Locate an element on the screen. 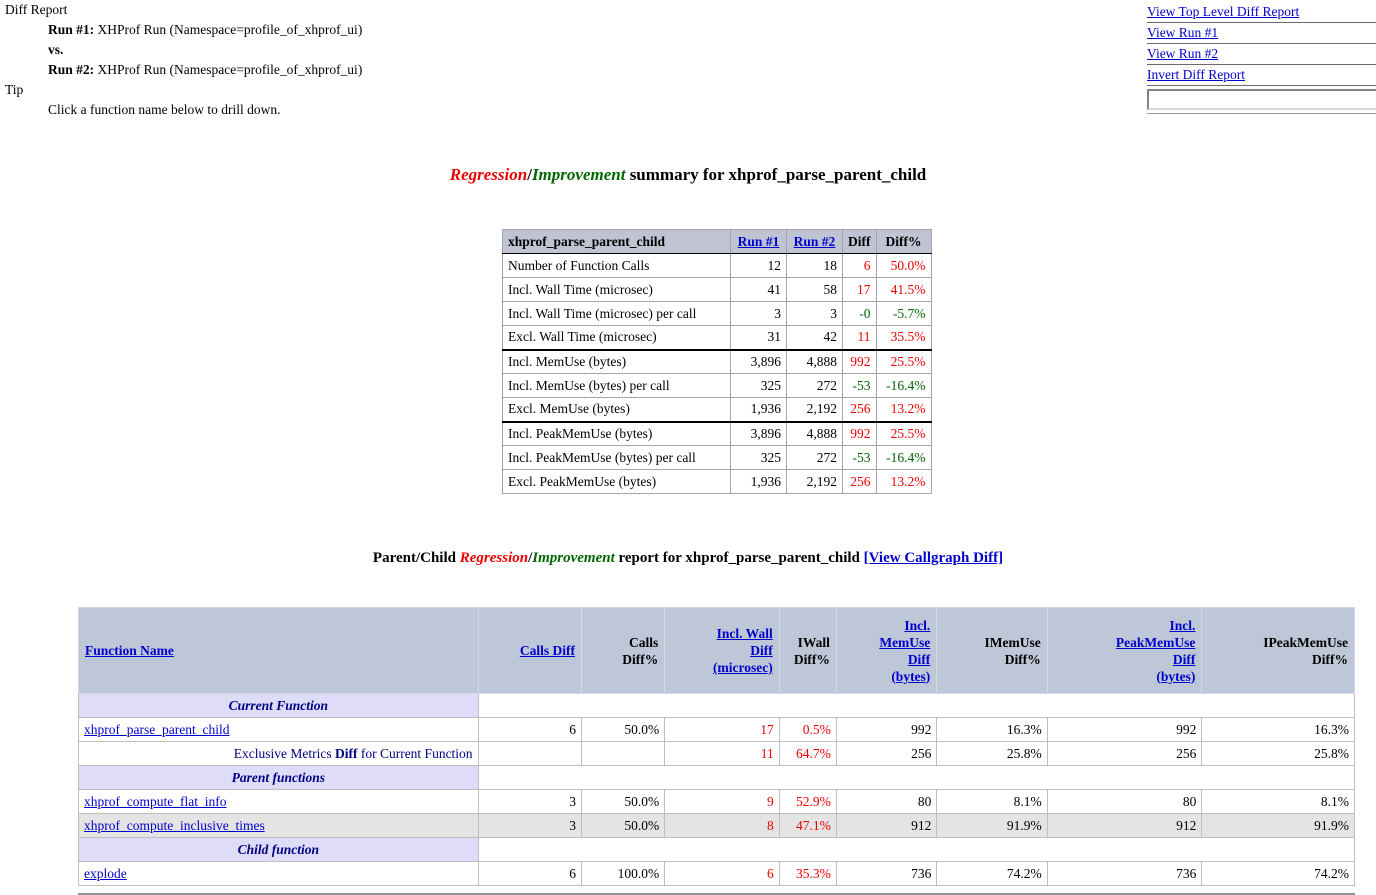 Image resolution: width=1376 pixels, height=895 pixels. view-callgraph-diff-link: [View Callgraph Diff] is located at coordinates (933, 558).